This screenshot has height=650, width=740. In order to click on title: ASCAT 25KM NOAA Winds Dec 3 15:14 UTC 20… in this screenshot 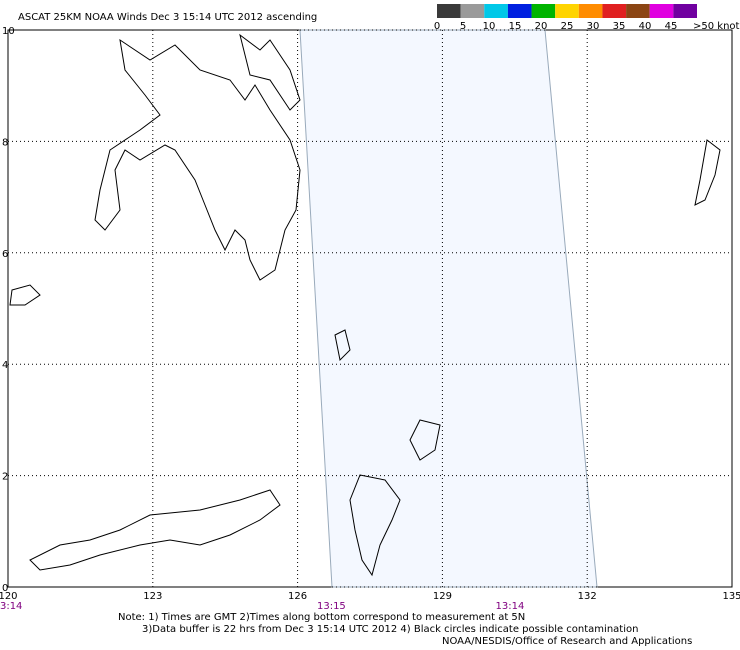, I will do `click(167, 17)`.